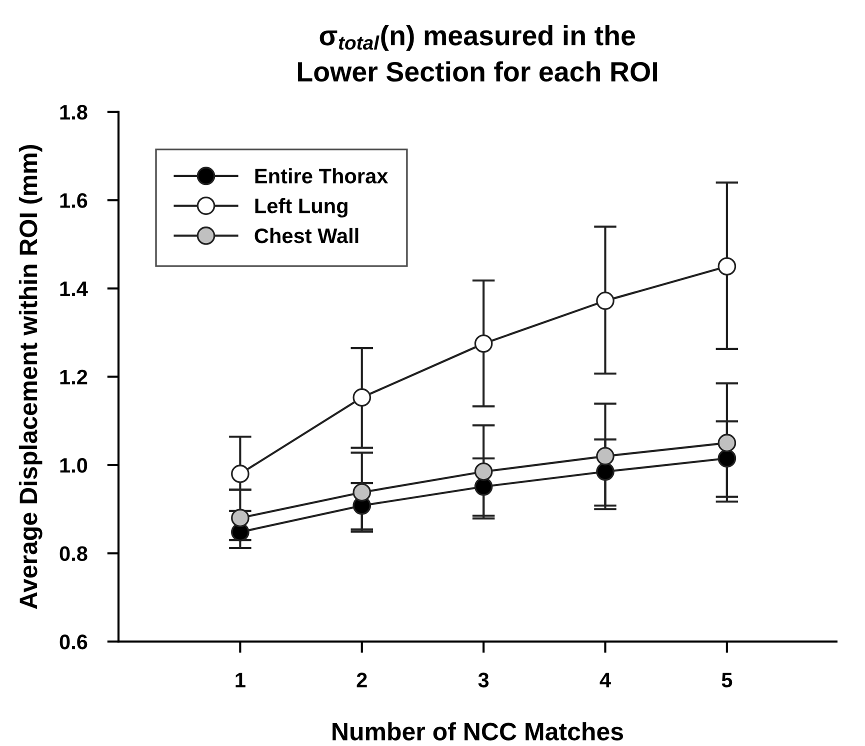 The width and height of the screenshot is (865, 746). Describe the element at coordinates (306, 236) in the screenshot. I see `legend-label: Chest Wall` at that location.